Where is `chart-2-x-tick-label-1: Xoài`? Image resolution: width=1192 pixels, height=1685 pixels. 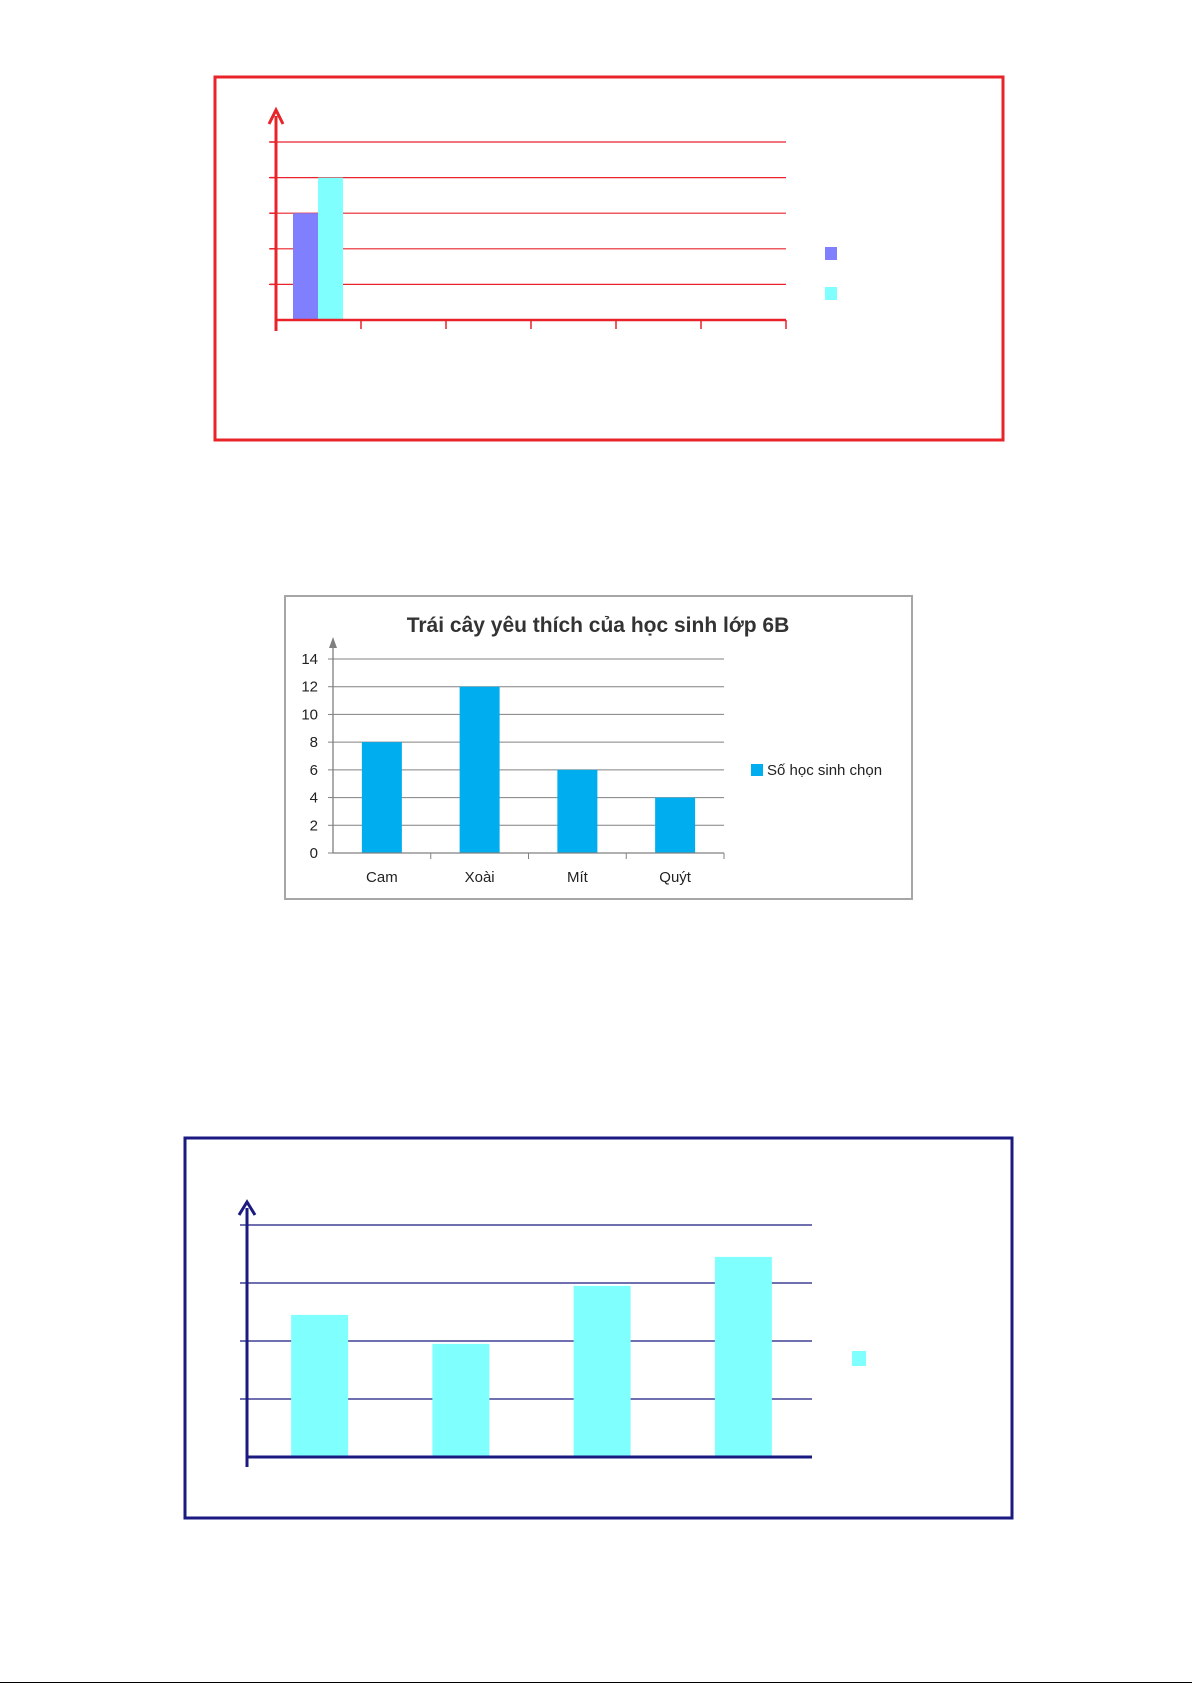
chart-2-x-tick-label-1: Xoài is located at coordinates (480, 877).